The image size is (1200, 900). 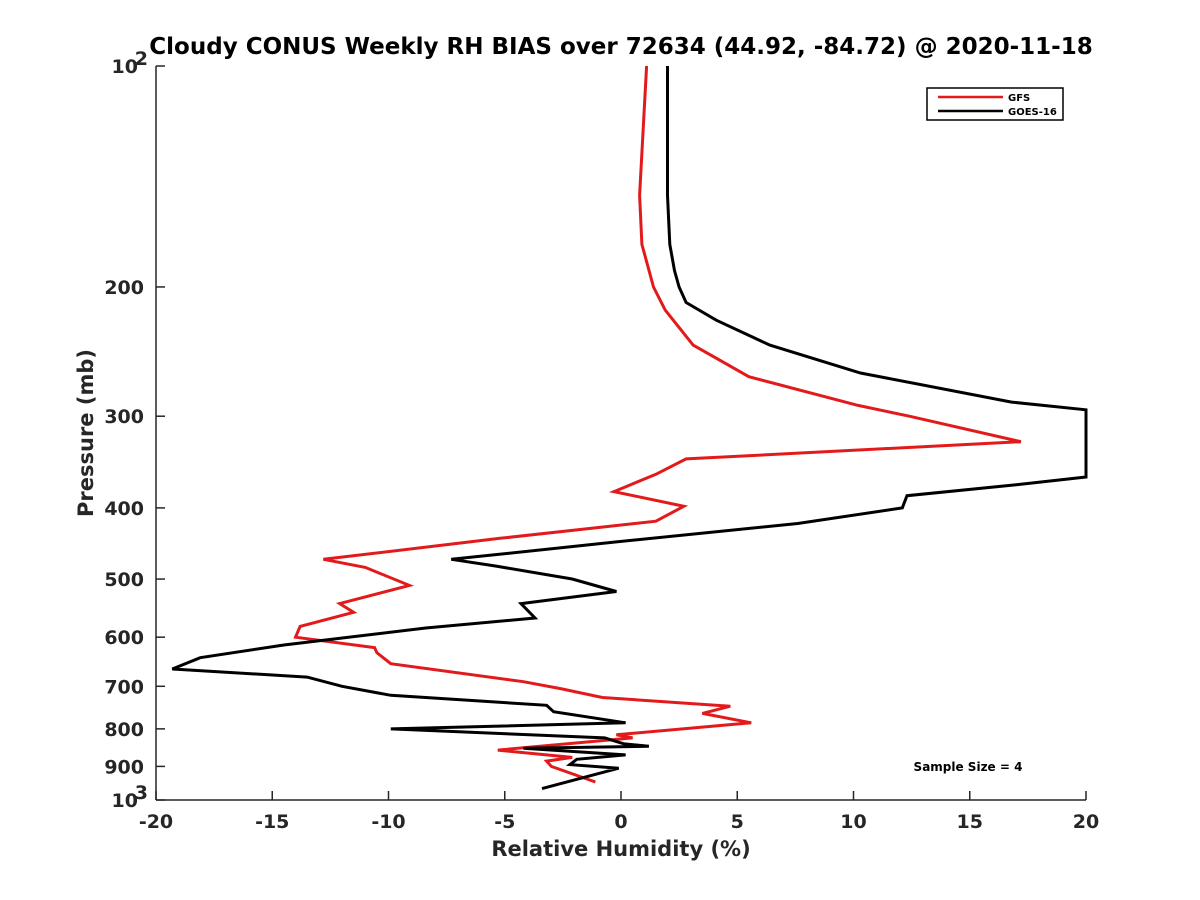 I want to click on x-tick-label: -20, so click(x=156, y=822).